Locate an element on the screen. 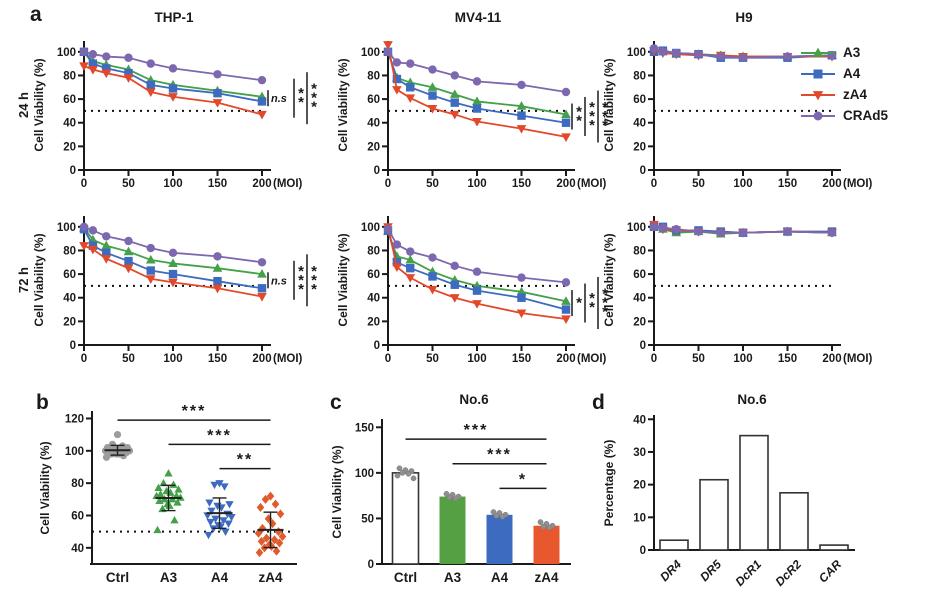  chart-title-thp1: THP-1 is located at coordinates (174, 17).